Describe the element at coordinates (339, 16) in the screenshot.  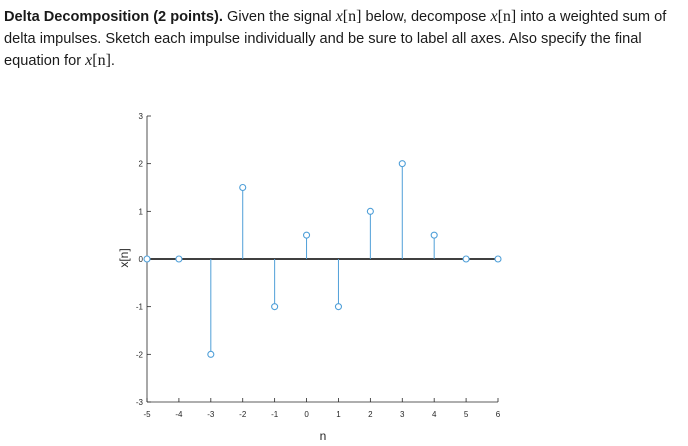
I see `signal-name-1: x` at that location.